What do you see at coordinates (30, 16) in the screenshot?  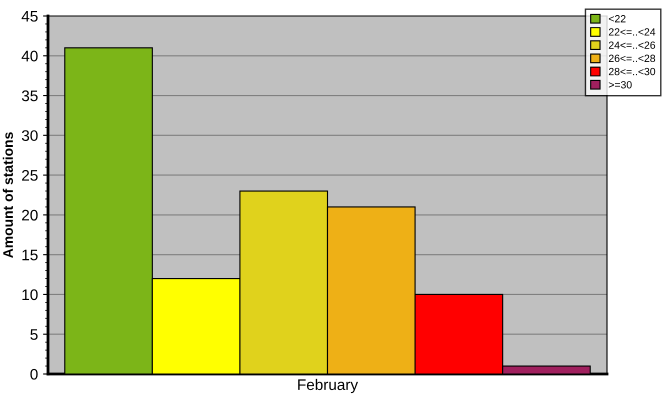 I see `y-tick-label: 45` at bounding box center [30, 16].